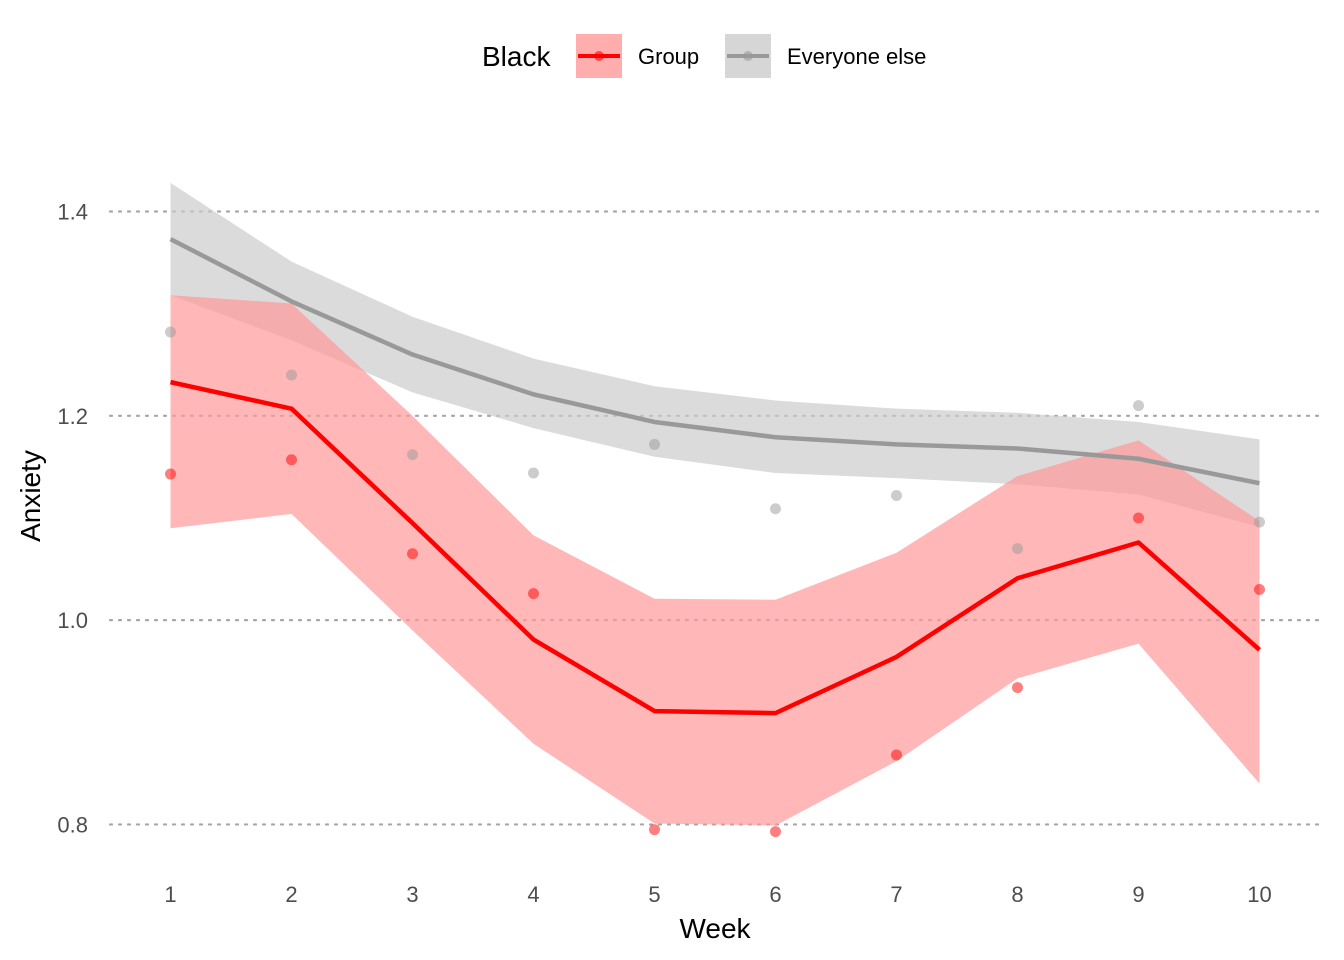  What do you see at coordinates (748, 56) in the screenshot?
I see `legend-key-everyone-else-point` at bounding box center [748, 56].